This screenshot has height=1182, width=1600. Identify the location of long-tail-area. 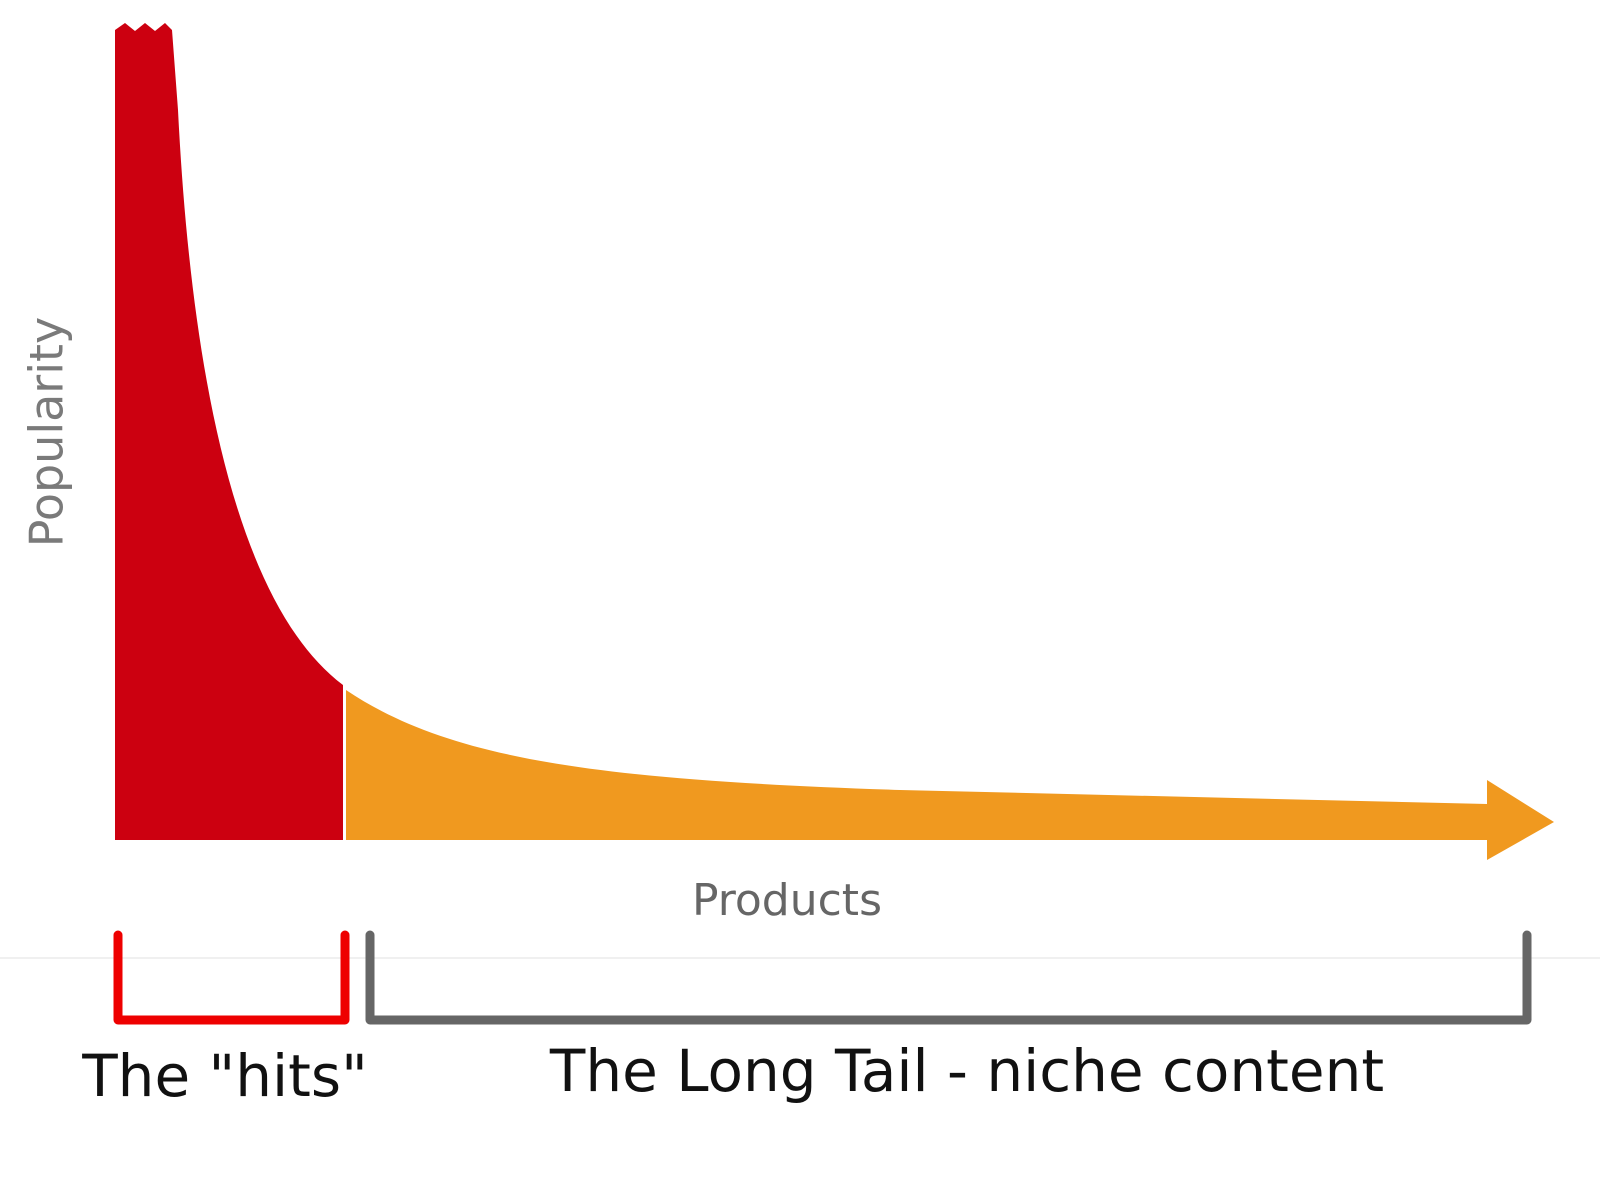
(950, 775).